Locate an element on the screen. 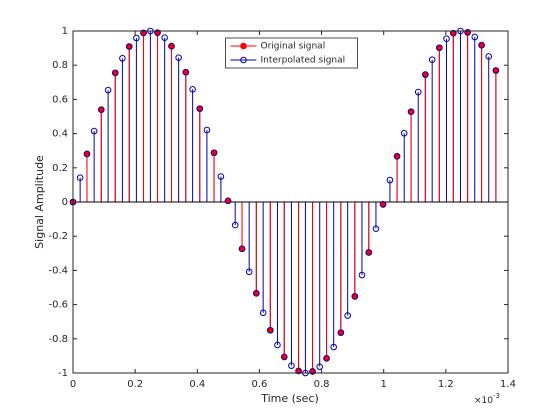 The image size is (560, 420). x-tick-label: 0.2 is located at coordinates (135, 384).